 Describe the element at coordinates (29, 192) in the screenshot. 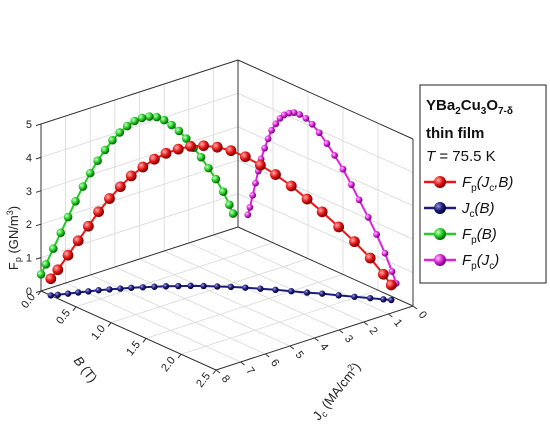

I see `z-tick-label: 3` at that location.